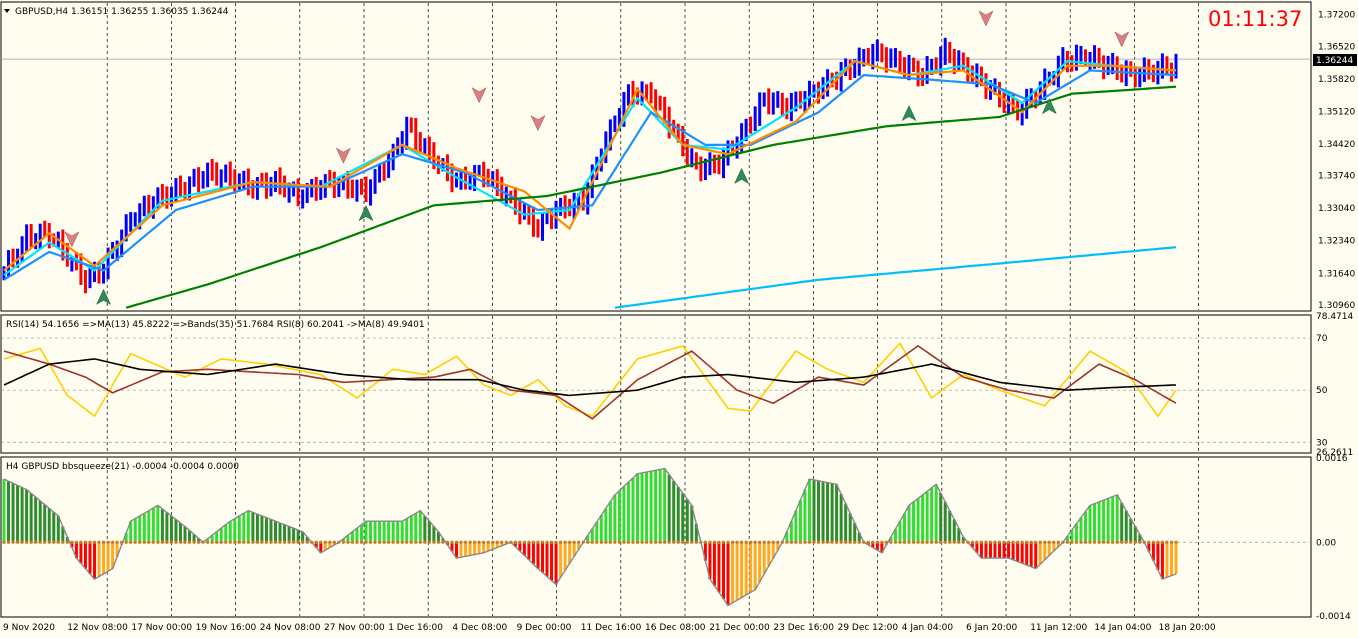 This screenshot has width=1358, height=638. Describe the element at coordinates (1122, 628) in the screenshot. I see `time-tick-label: 14 Jan 04:00` at that location.